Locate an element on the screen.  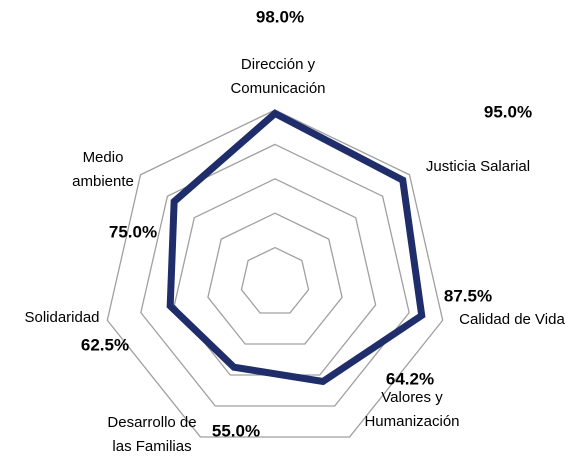
value-label: 87.5% is located at coordinates (468, 295).